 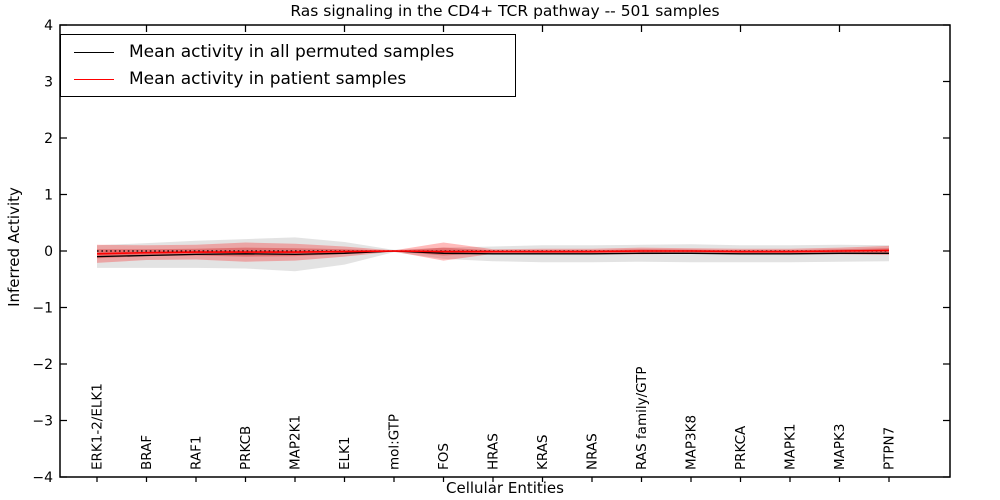 I want to click on patient-spread-band, so click(x=493, y=252).